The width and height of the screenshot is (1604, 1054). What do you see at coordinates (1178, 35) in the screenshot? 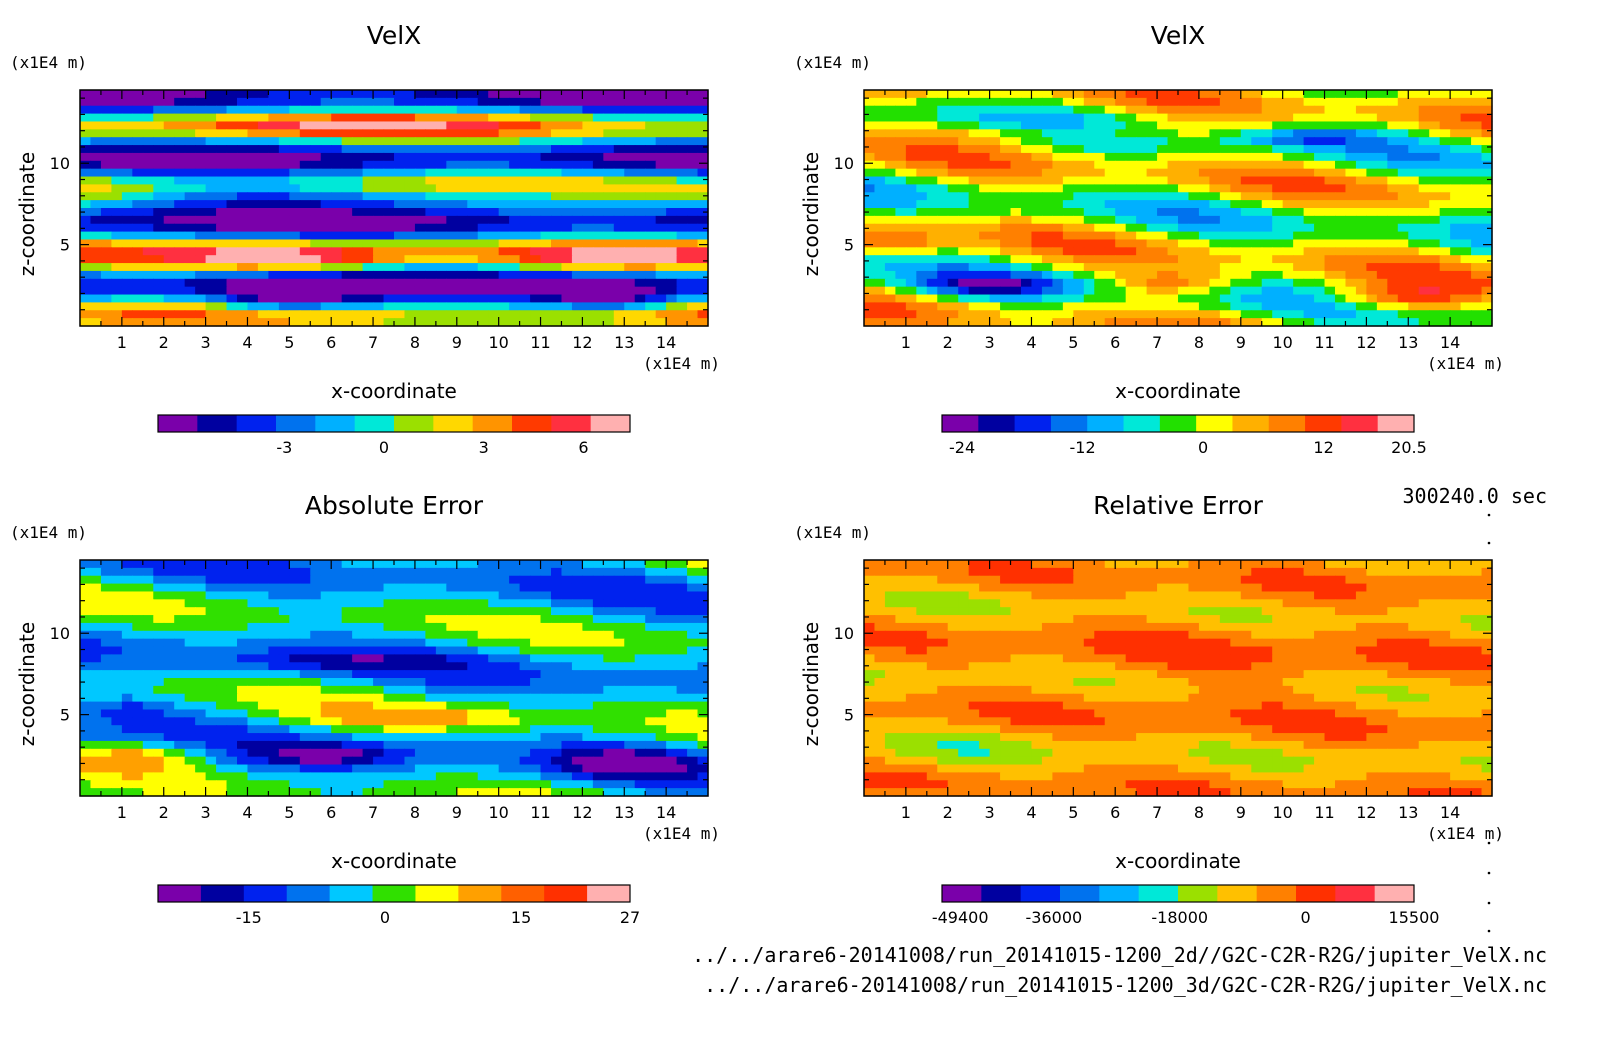
I see `chart-title: VelX` at bounding box center [1178, 35].